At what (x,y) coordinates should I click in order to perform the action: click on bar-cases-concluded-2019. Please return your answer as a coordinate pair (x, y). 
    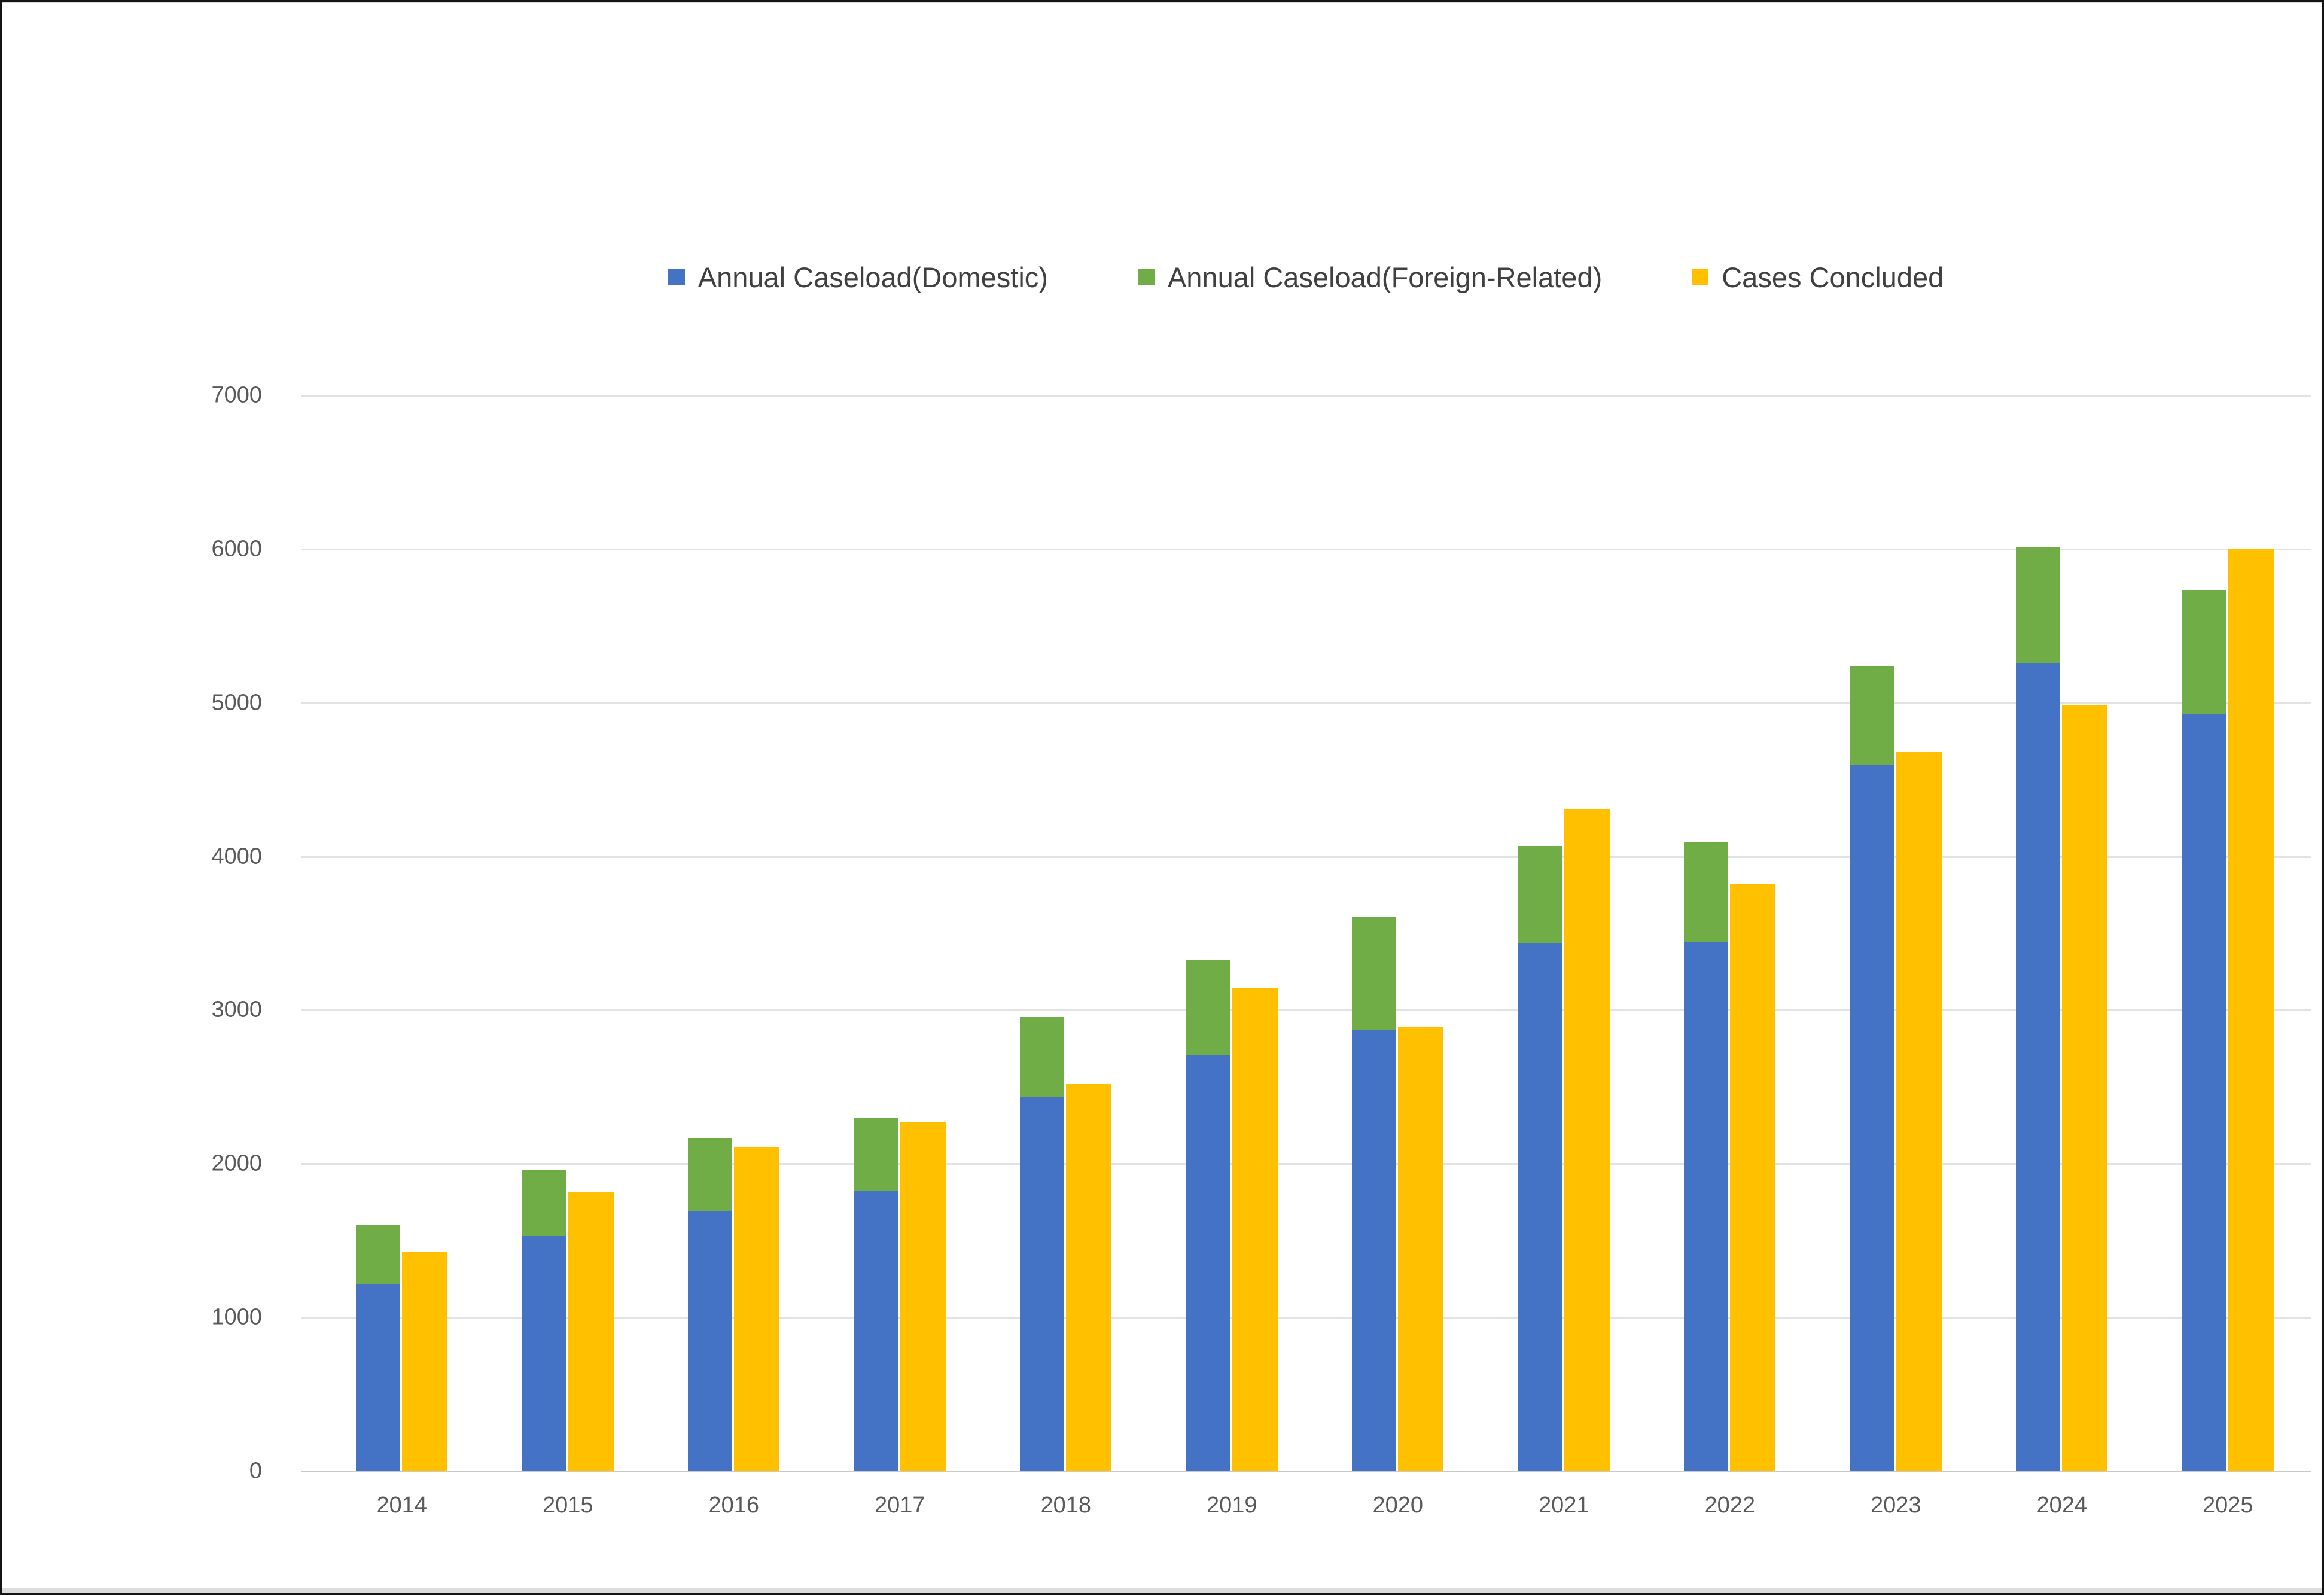
    Looking at the image, I should click on (1255, 1229).